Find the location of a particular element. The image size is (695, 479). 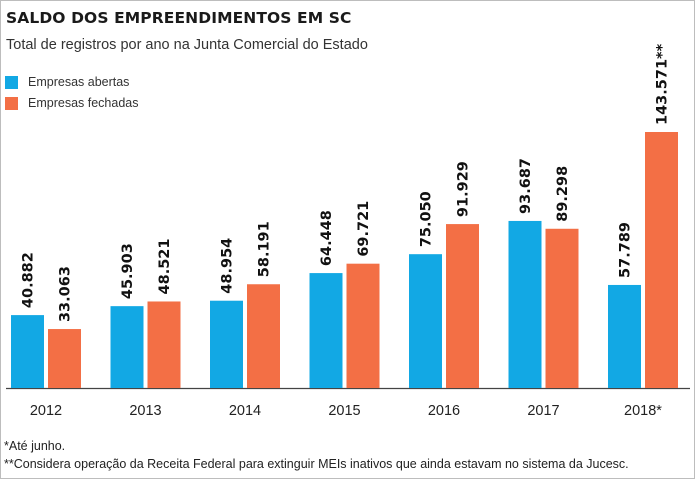

bar-fechadas-2012 is located at coordinates (64, 358).